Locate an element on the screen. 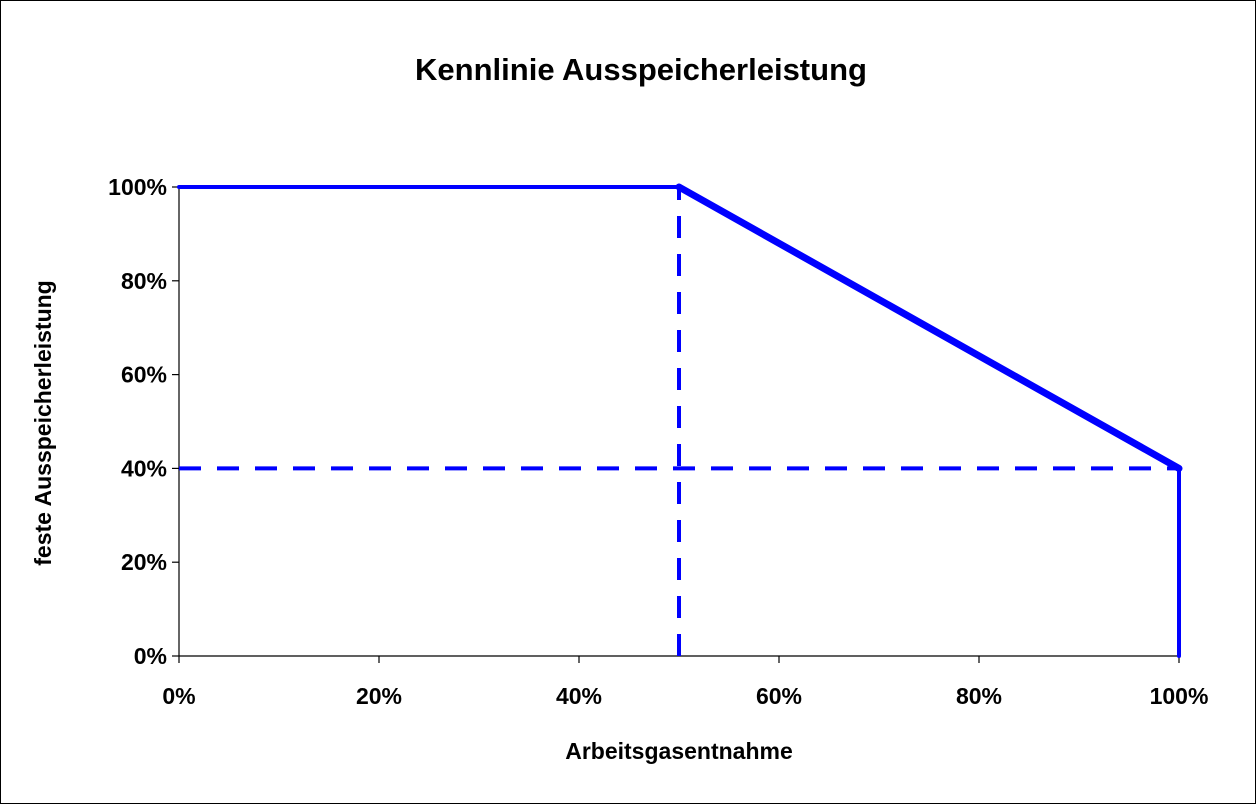 This screenshot has width=1256, height=805. y-tick-label: 100% is located at coordinates (137, 187).